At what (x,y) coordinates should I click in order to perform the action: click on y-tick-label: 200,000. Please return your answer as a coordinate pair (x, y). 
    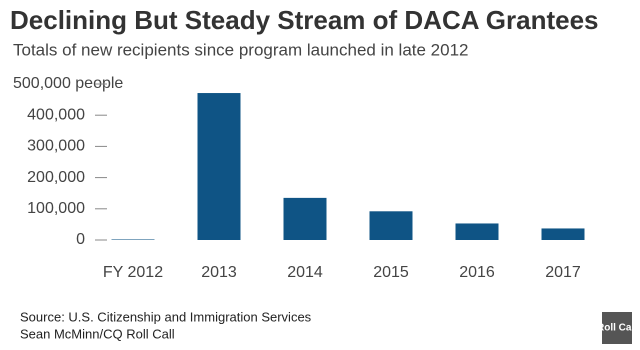
    Looking at the image, I should click on (56, 177).